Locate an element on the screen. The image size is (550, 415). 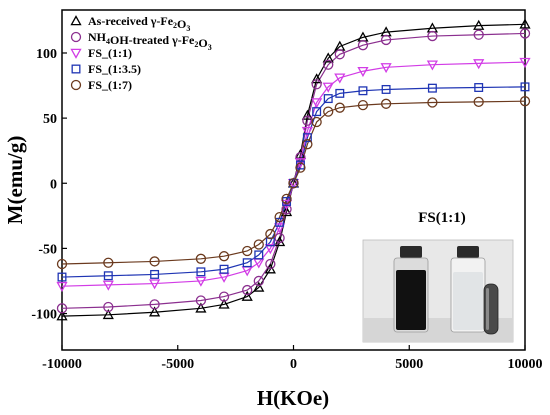
x-tick-label: 5000 is located at coordinates (409, 364).